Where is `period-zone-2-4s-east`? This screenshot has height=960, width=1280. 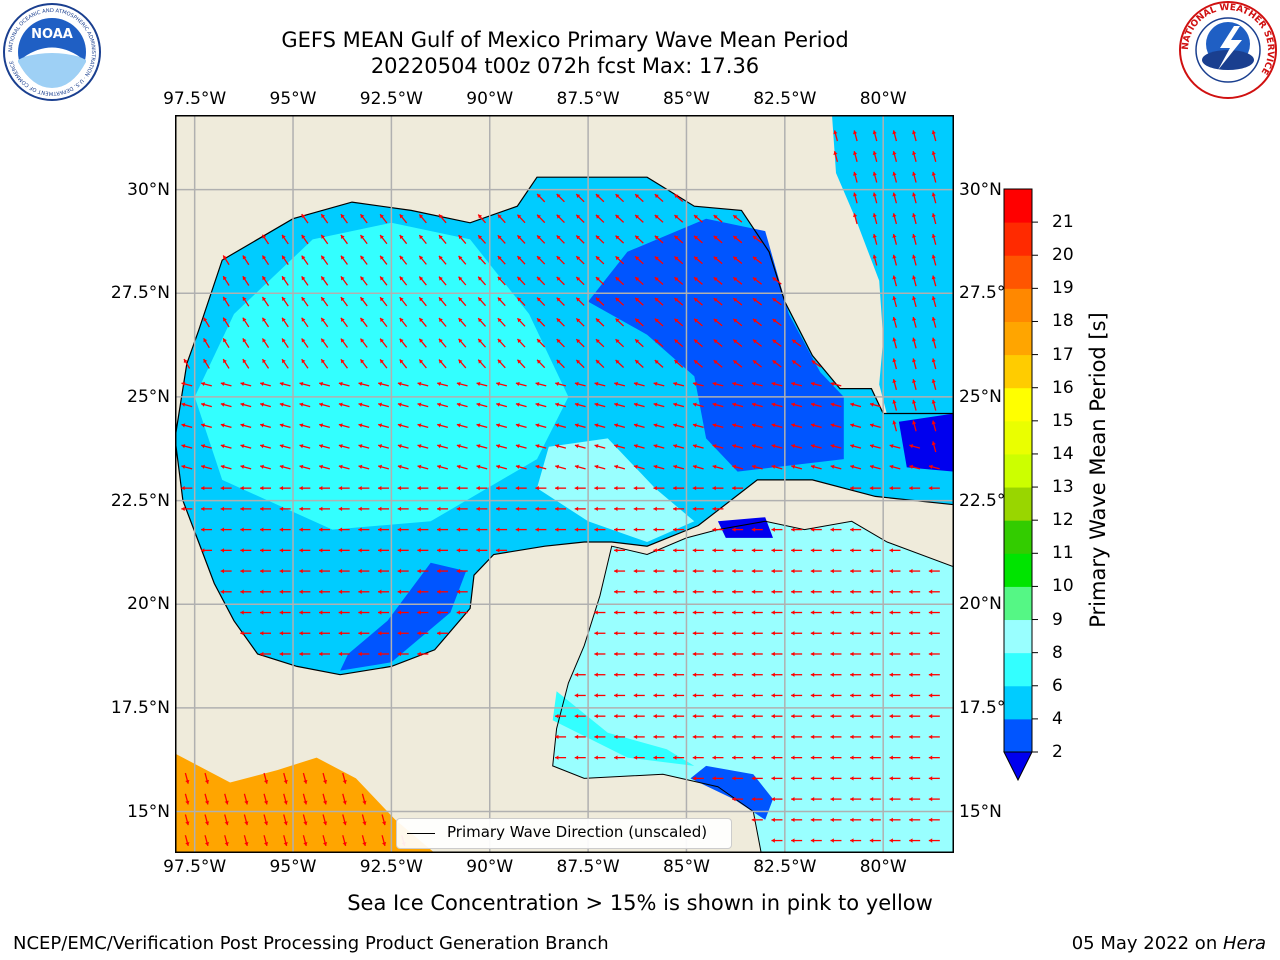 period-zone-2-4s-east is located at coordinates (716, 345).